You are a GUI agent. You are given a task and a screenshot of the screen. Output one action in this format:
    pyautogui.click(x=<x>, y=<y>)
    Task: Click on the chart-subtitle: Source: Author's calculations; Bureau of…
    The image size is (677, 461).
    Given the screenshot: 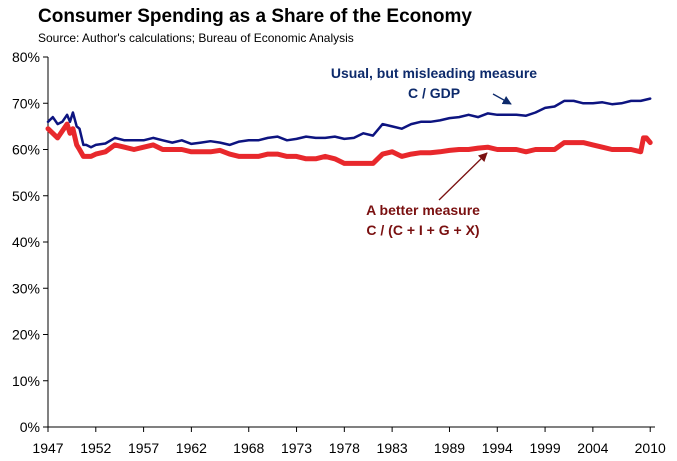 What is the action you would take?
    pyautogui.click(x=196, y=38)
    